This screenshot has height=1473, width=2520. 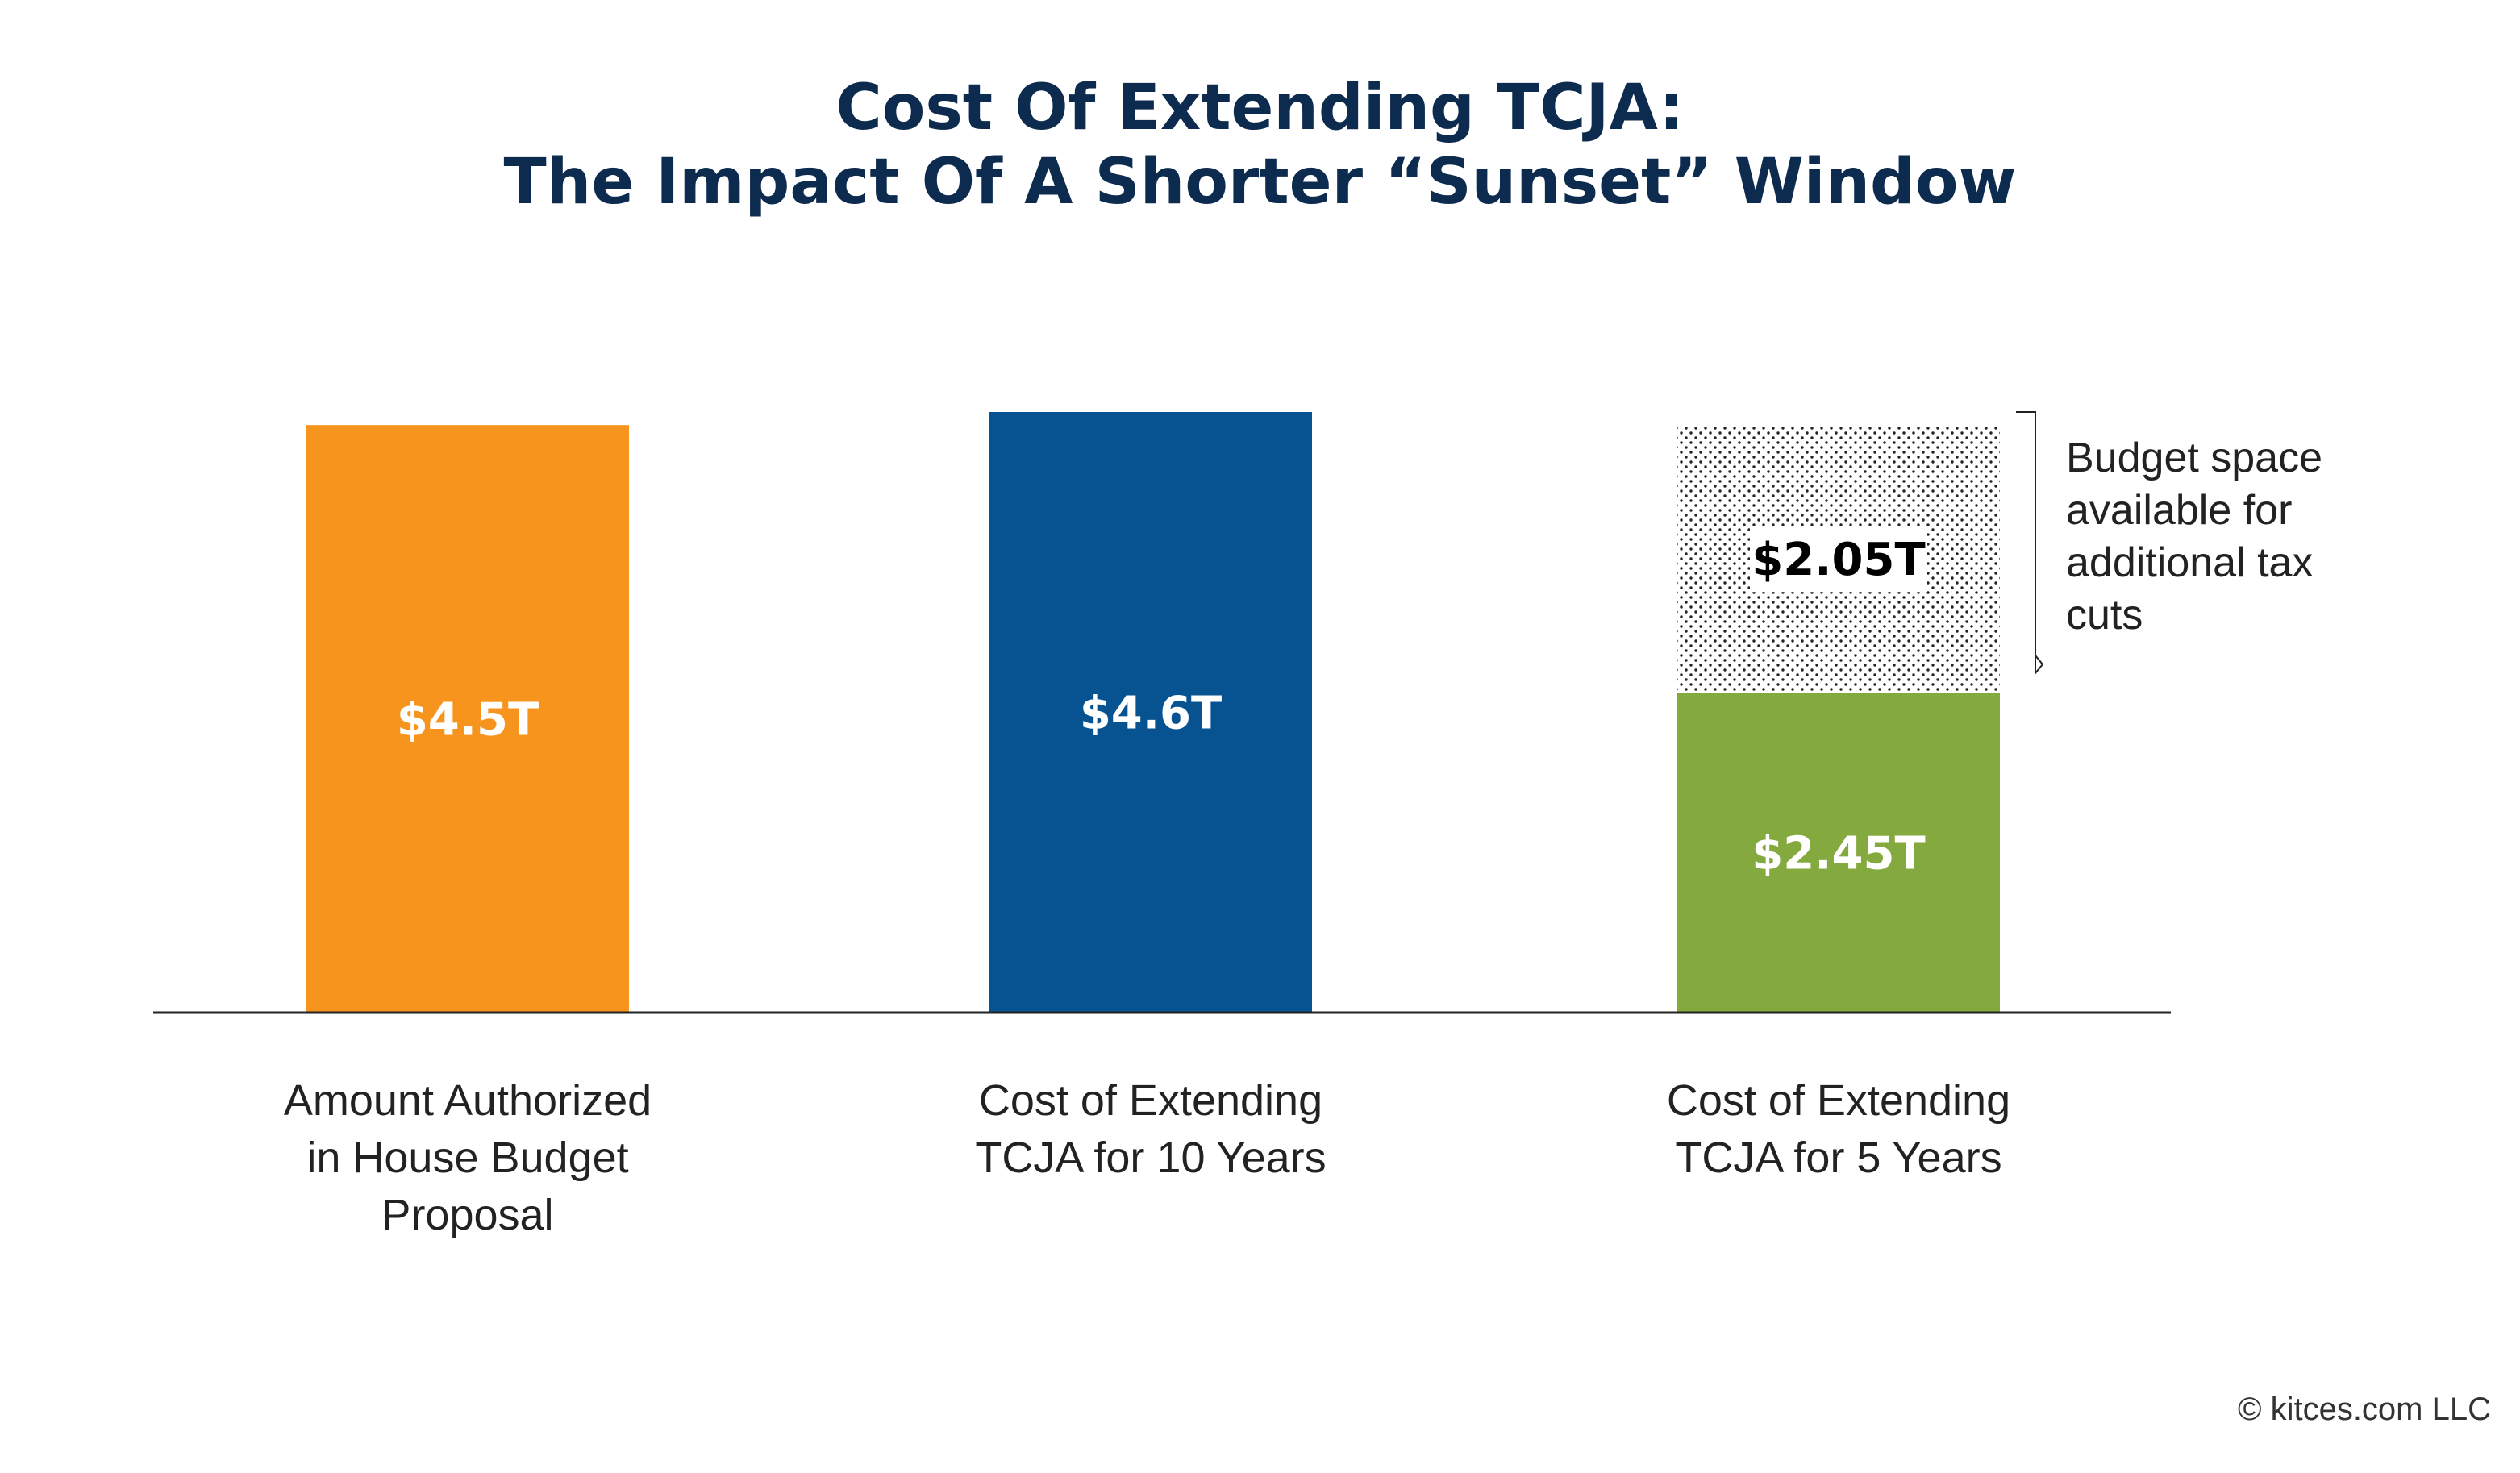 What do you see at coordinates (2179, 511) in the screenshot?
I see `annotation-line: available for` at bounding box center [2179, 511].